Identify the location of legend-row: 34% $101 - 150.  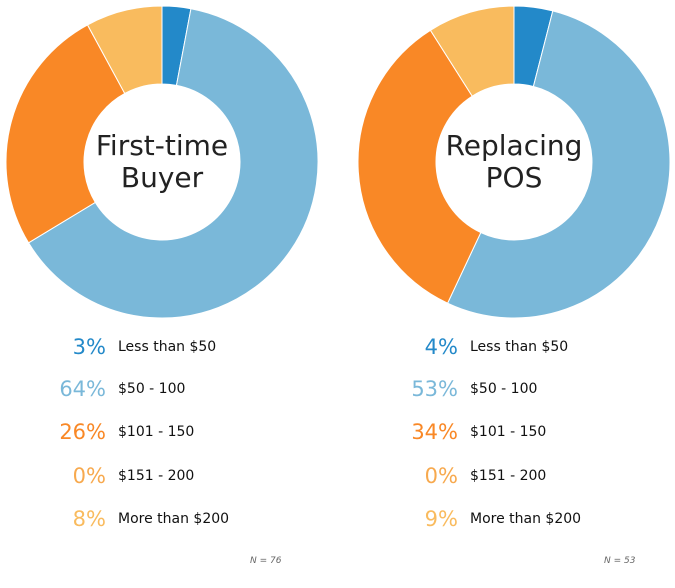
(512, 432).